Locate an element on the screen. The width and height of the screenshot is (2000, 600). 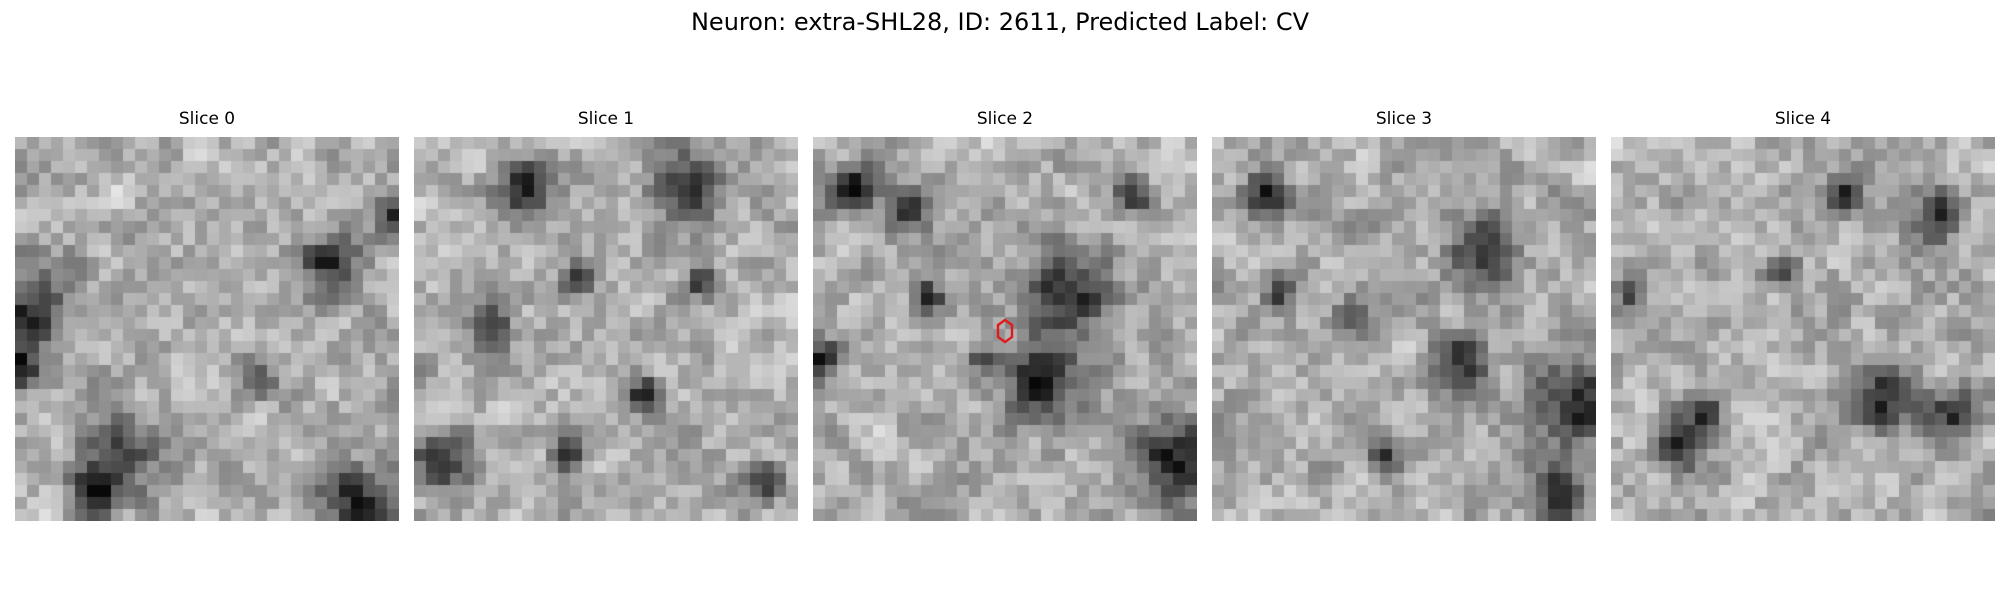
roi-marker-hexagon is located at coordinates (1005, 331).